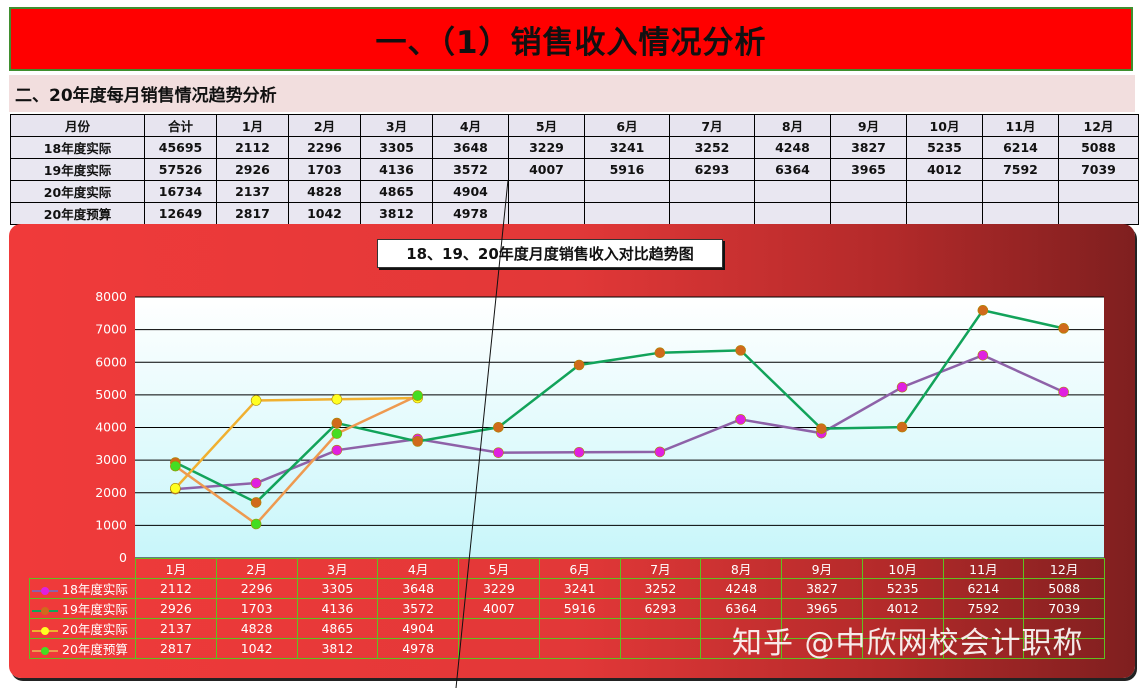 This screenshot has height=688, width=1140. What do you see at coordinates (396, 213) in the screenshot?
I see `table-cell: 3812` at bounding box center [396, 213].